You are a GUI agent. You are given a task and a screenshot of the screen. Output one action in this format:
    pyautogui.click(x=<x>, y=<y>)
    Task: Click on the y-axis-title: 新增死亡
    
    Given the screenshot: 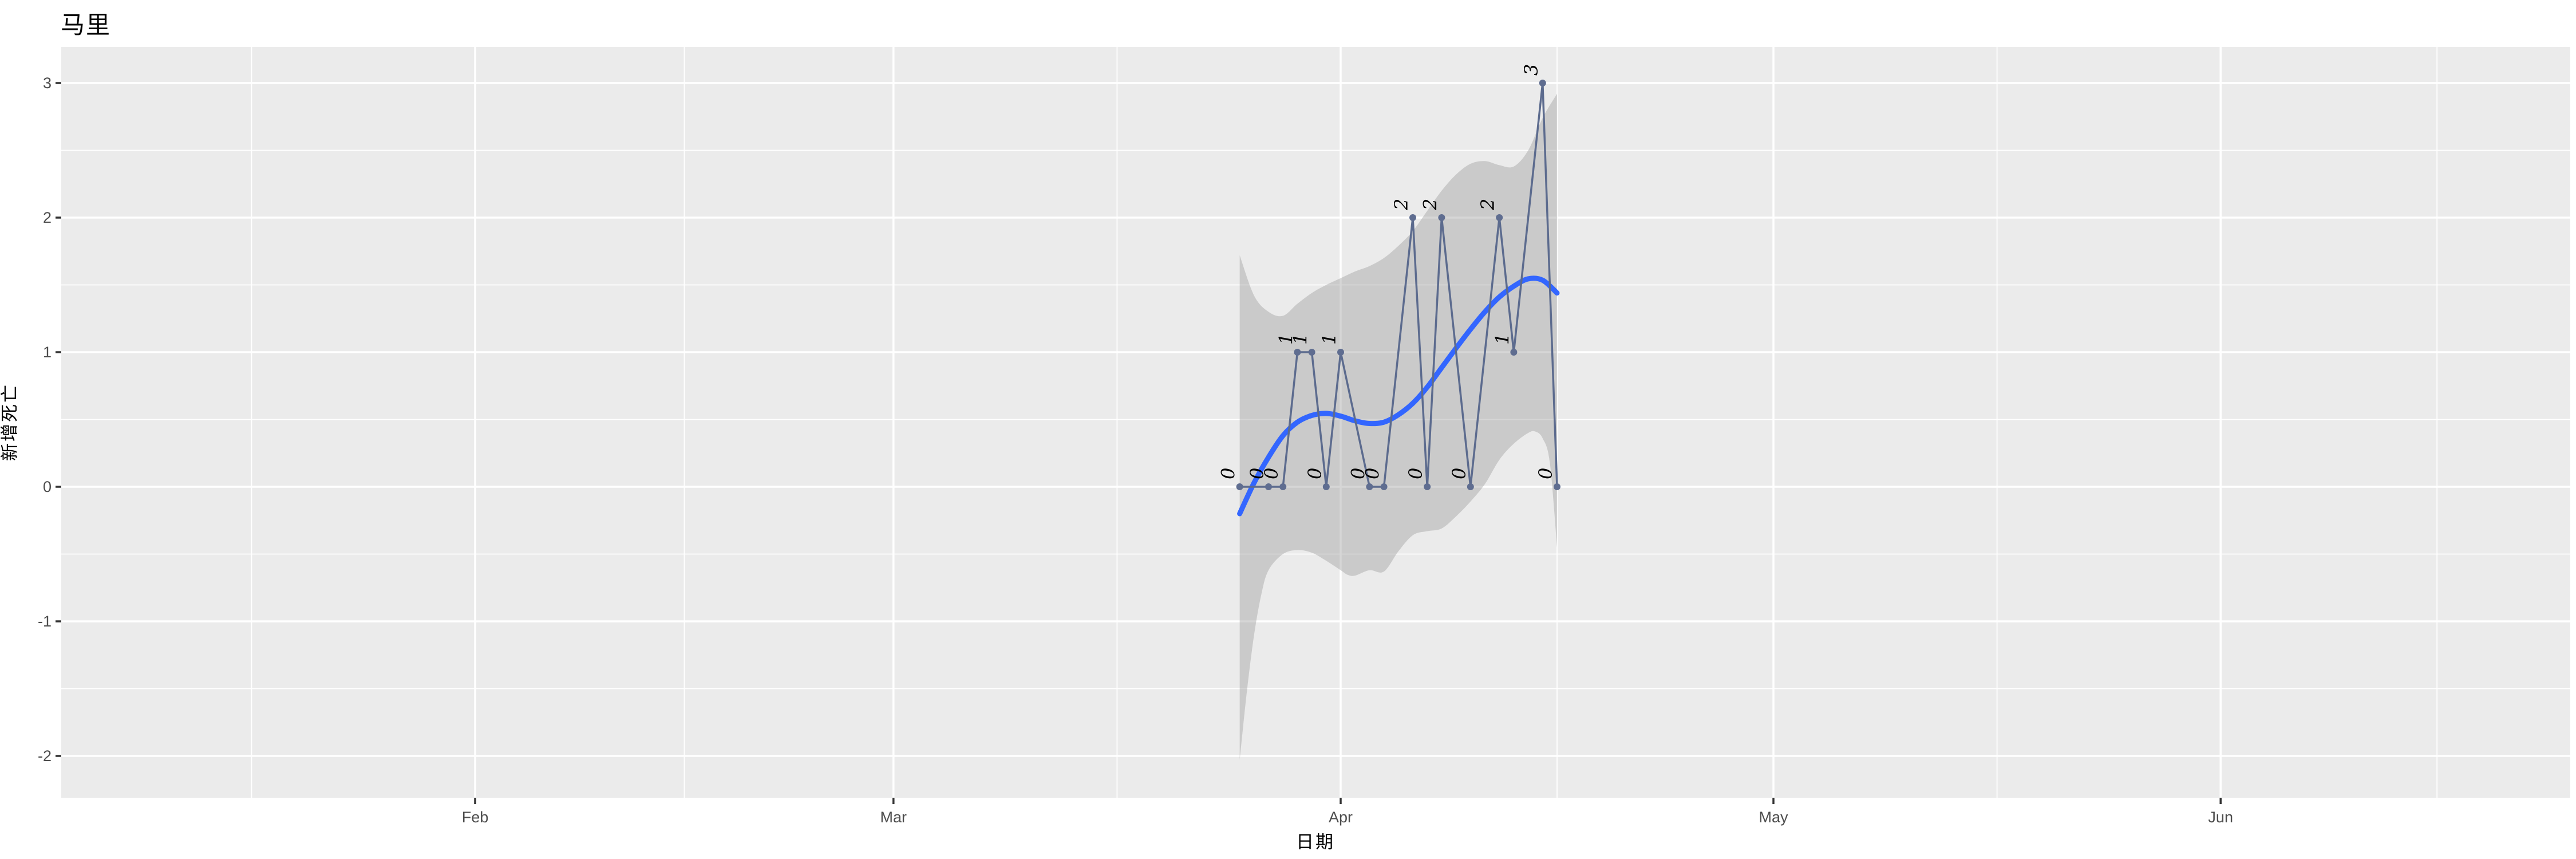 What is the action you would take?
    pyautogui.click(x=10, y=422)
    